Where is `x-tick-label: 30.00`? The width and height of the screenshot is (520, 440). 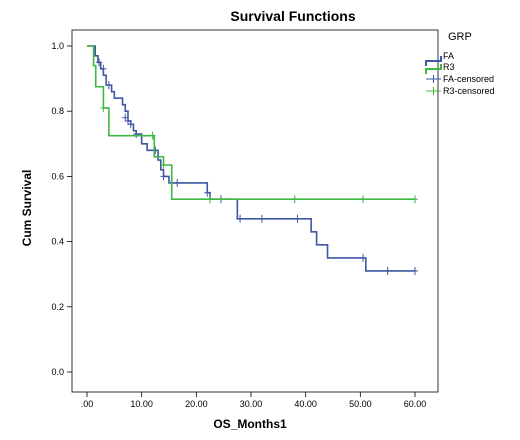 x-tick-label: 30.00 is located at coordinates (251, 404).